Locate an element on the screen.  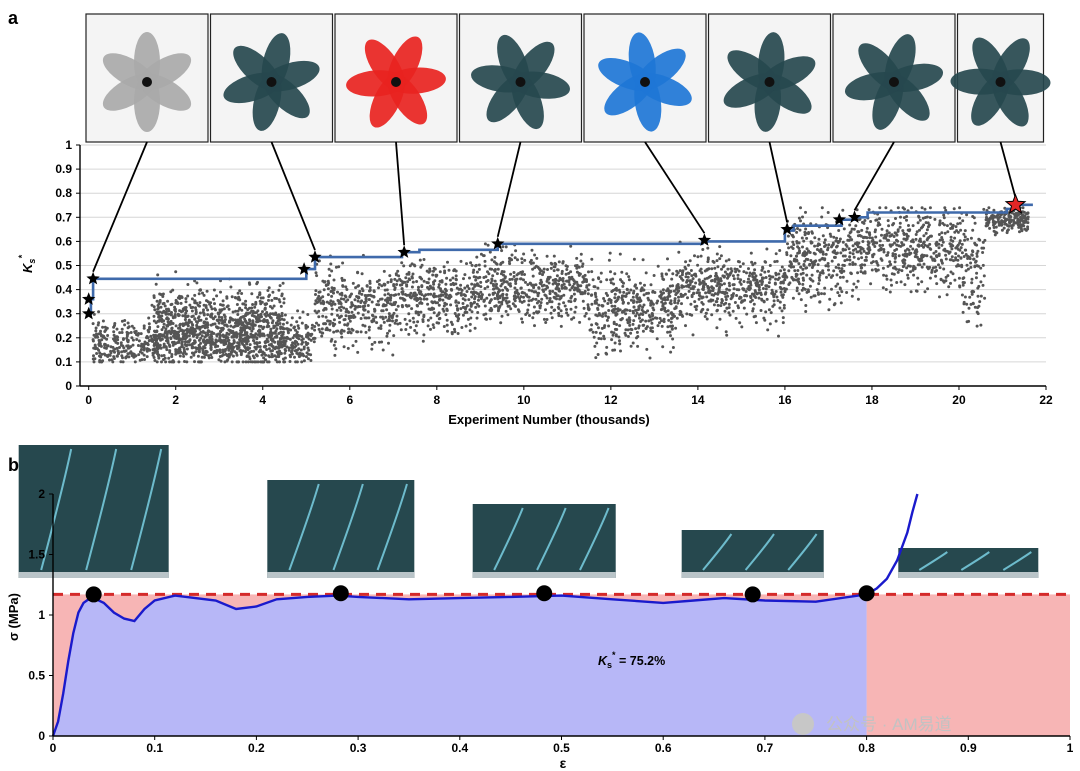
absorbed-energy-region is located at coordinates (460, 665).